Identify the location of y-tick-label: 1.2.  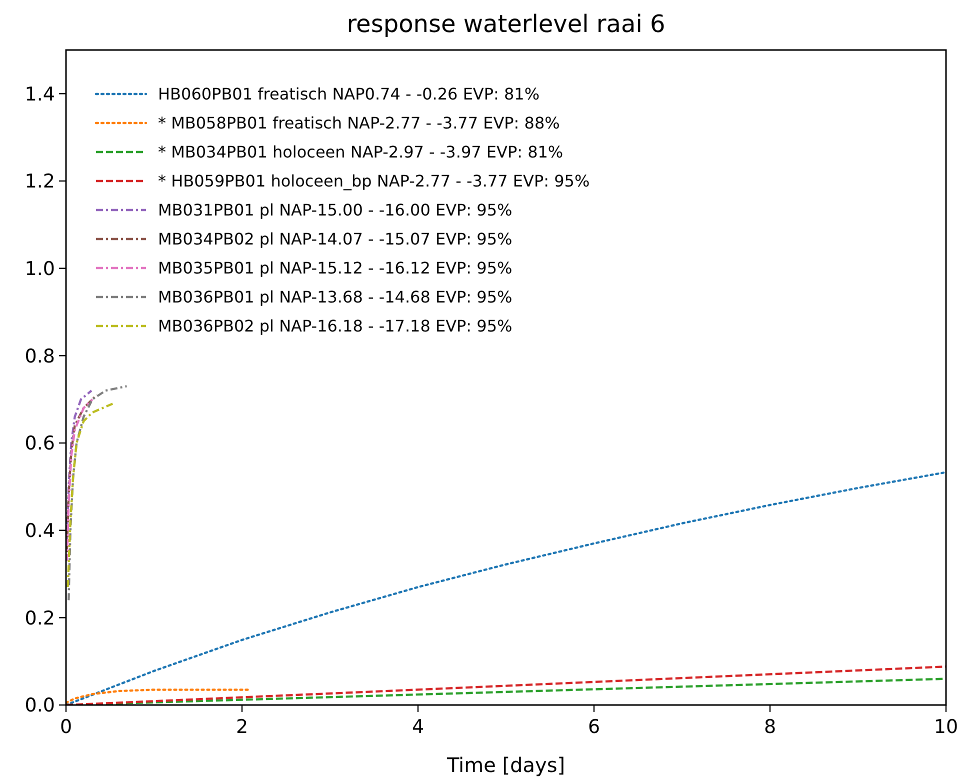
(39, 181).